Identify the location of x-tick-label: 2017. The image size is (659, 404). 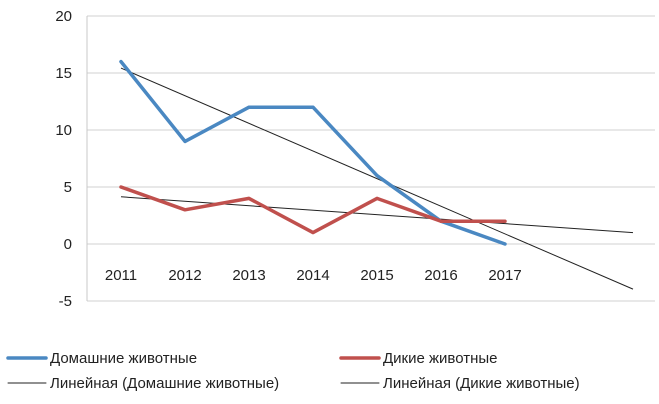
(504, 275).